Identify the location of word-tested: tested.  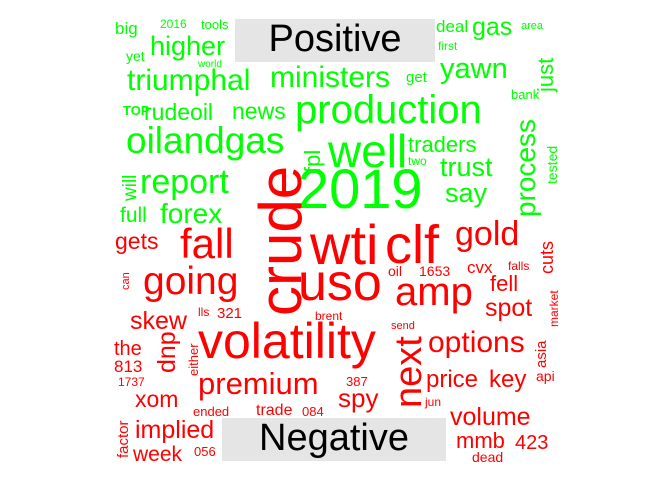
(552, 164).